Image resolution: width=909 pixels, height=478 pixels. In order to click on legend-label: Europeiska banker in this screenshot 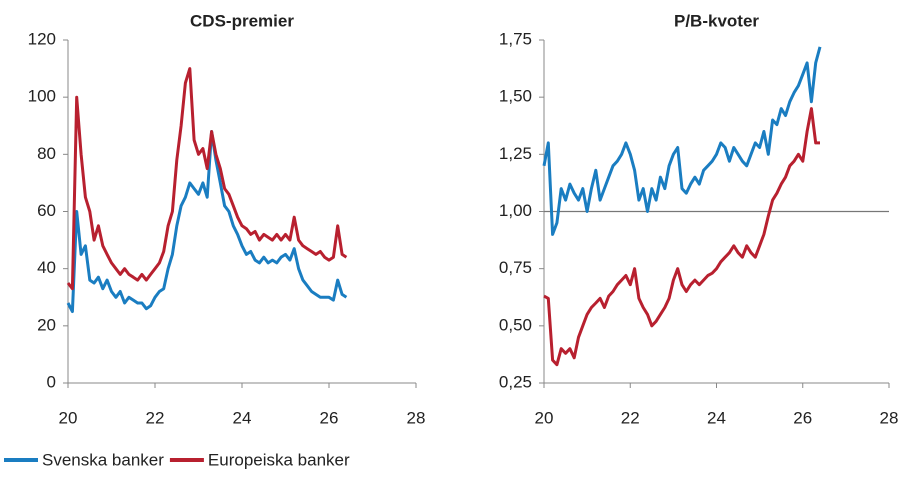, I will do `click(279, 459)`.